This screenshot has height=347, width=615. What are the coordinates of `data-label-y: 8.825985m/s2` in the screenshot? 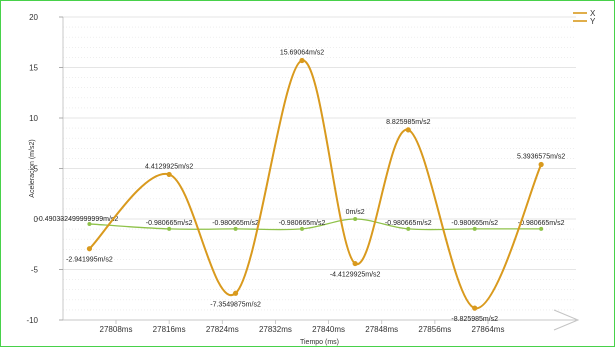 It's located at (408, 122).